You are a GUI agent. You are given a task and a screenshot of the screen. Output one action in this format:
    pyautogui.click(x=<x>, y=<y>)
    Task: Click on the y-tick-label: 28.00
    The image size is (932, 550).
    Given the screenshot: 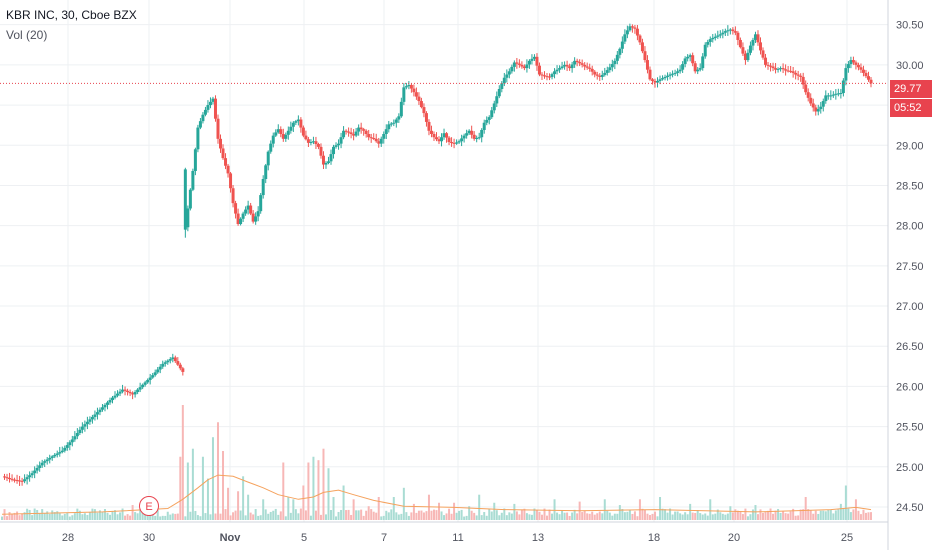 What is the action you would take?
    pyautogui.click(x=910, y=227)
    